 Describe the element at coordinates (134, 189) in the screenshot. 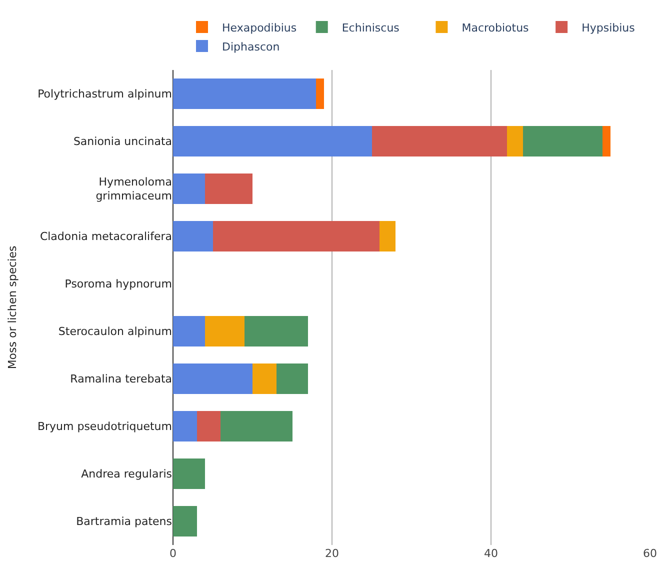

I see `y-tick-label: Hymenoloma grimmiaceum` at that location.